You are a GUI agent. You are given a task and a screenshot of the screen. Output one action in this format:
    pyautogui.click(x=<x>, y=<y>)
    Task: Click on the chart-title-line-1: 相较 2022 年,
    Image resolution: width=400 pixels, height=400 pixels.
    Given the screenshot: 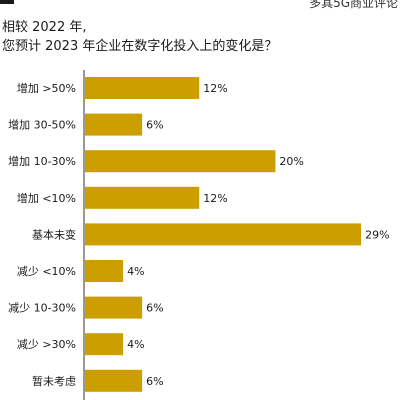 What is the action you would take?
    pyautogui.click(x=44, y=27)
    